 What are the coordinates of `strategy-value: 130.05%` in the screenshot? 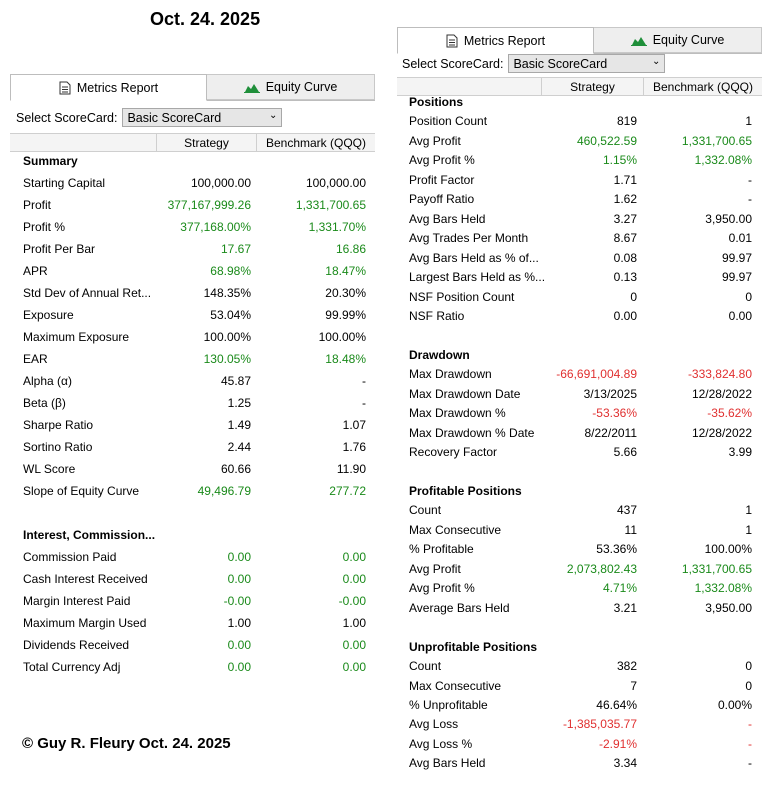 It's located at (227, 359).